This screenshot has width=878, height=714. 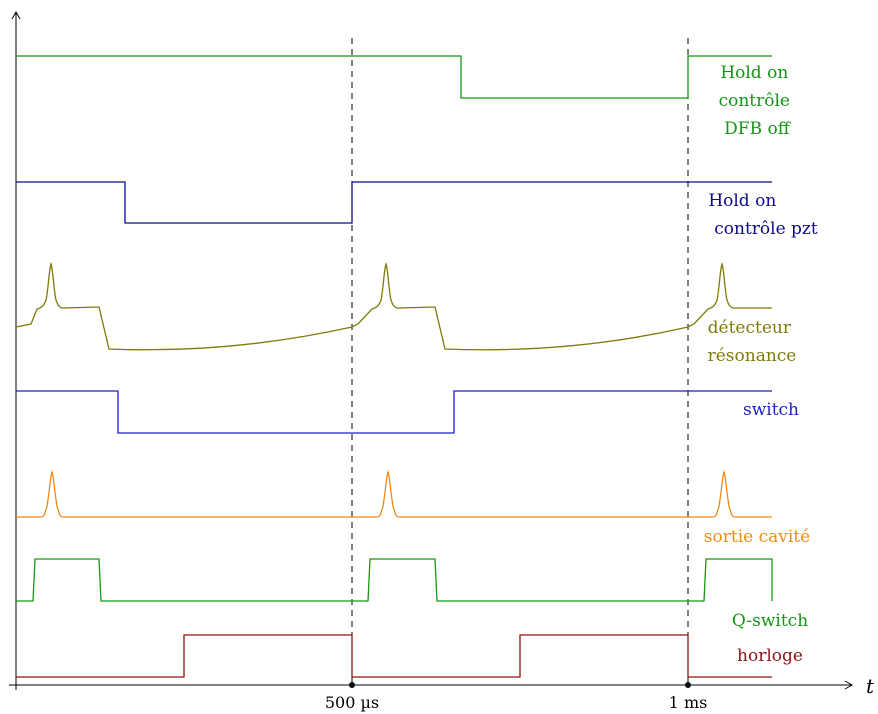 I want to click on signal-horloge-trace, so click(x=394, y=656).